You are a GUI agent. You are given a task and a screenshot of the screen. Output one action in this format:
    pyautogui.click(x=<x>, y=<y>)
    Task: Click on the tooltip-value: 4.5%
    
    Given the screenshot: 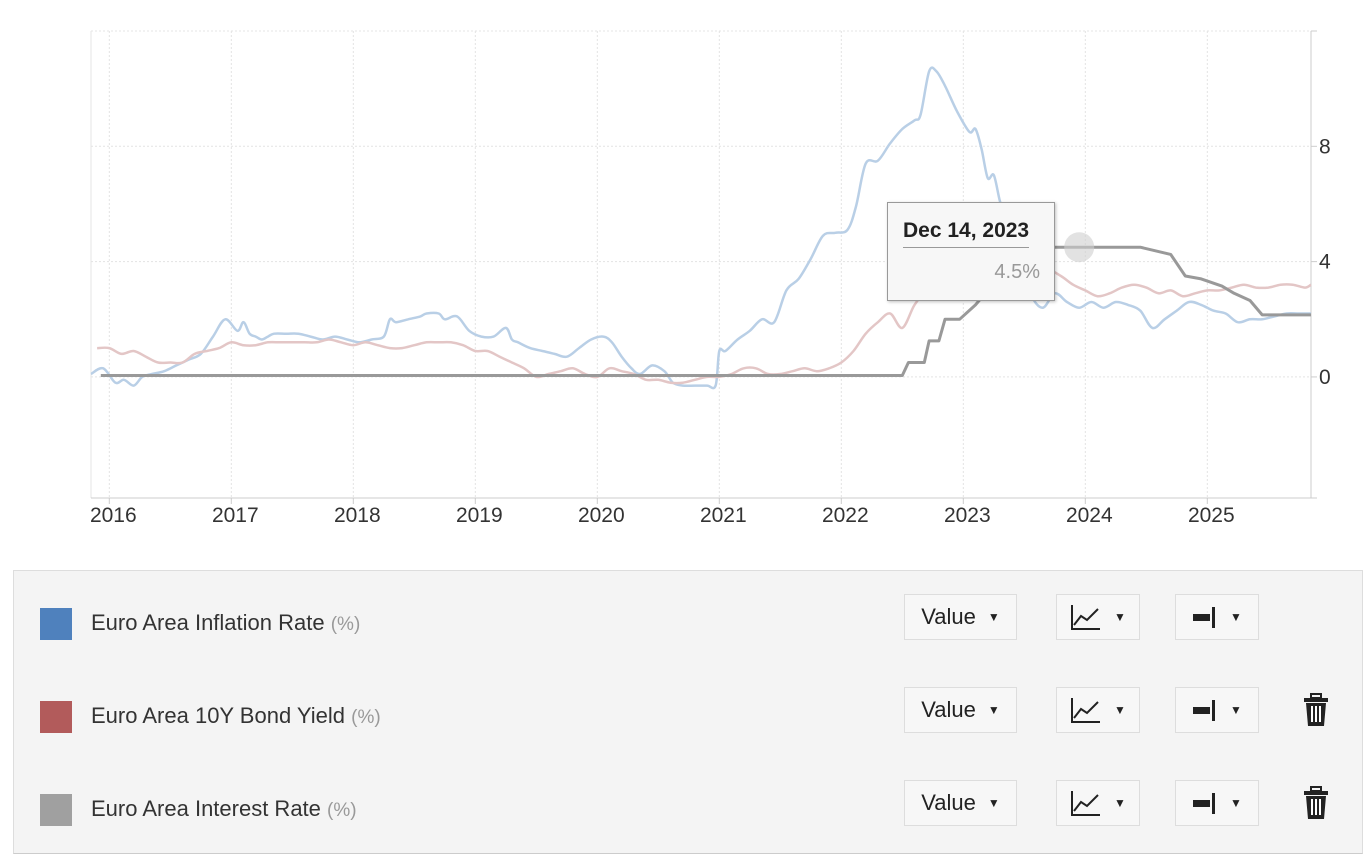 What is the action you would take?
    pyautogui.click(x=1017, y=272)
    